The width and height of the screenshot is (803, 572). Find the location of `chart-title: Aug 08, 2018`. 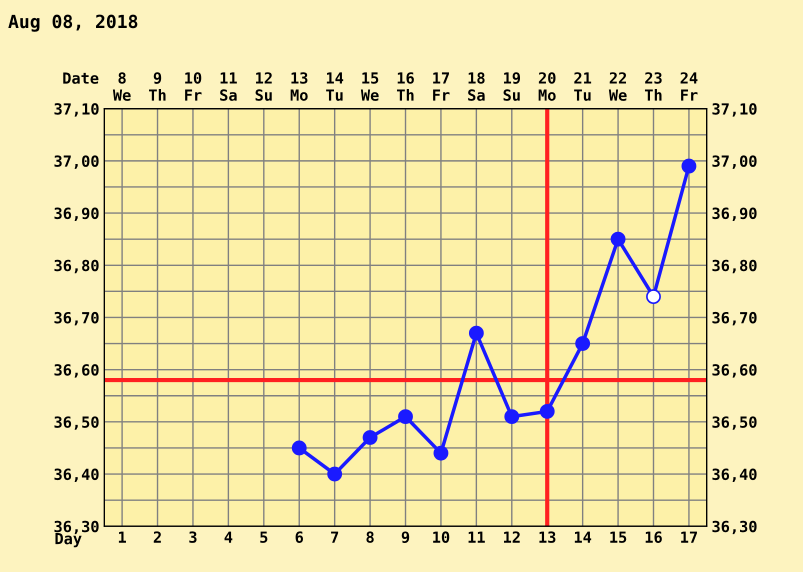

chart-title: Aug 08, 2018 is located at coordinates (73, 23).